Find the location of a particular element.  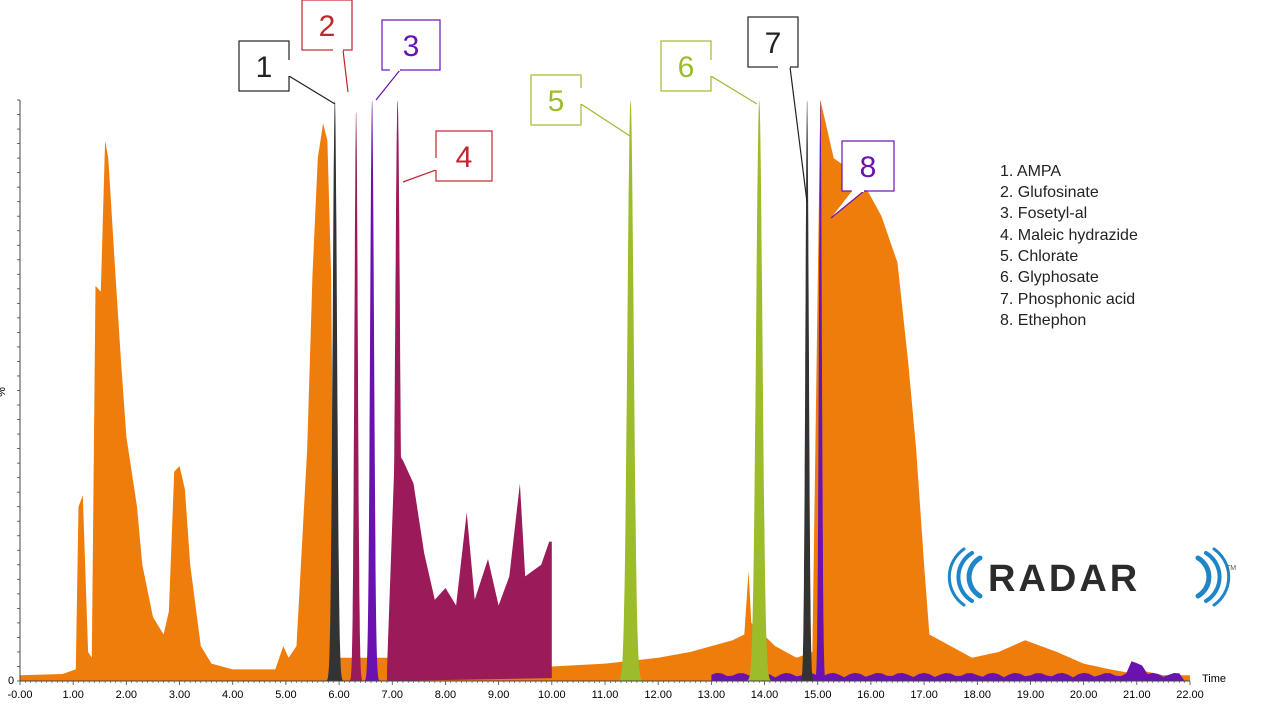

callout-7: 7 is located at coordinates (777, 109).